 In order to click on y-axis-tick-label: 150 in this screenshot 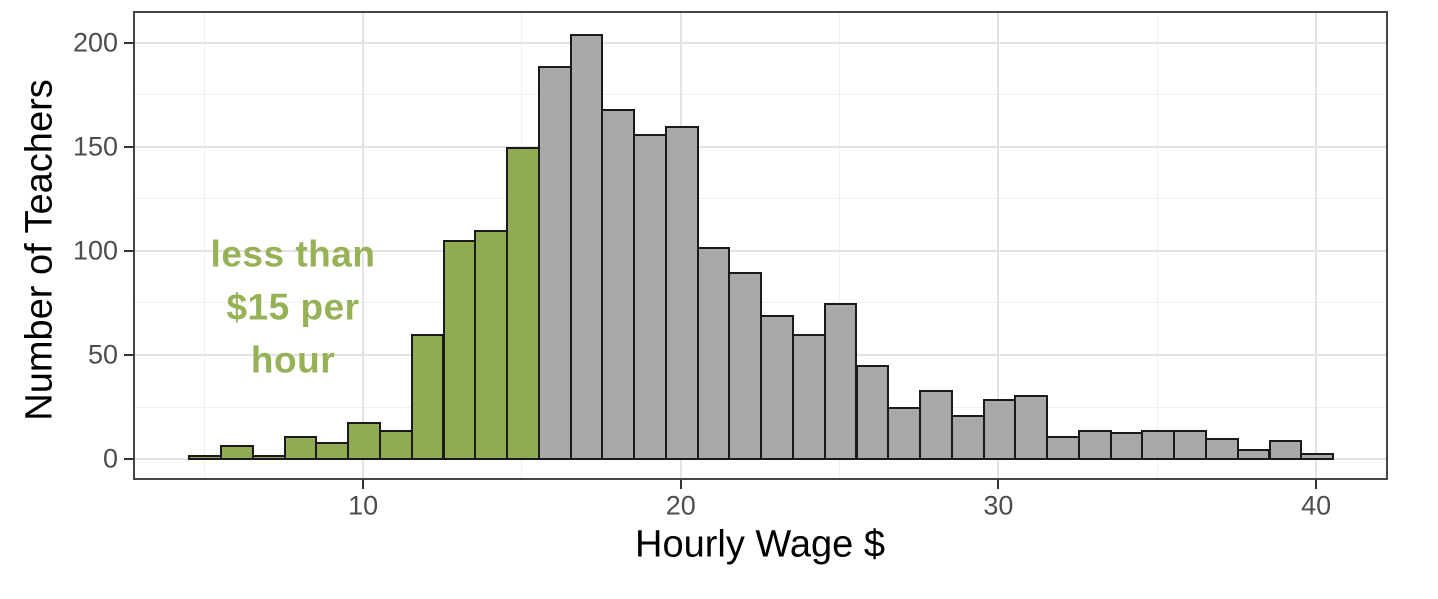, I will do `click(95, 146)`.